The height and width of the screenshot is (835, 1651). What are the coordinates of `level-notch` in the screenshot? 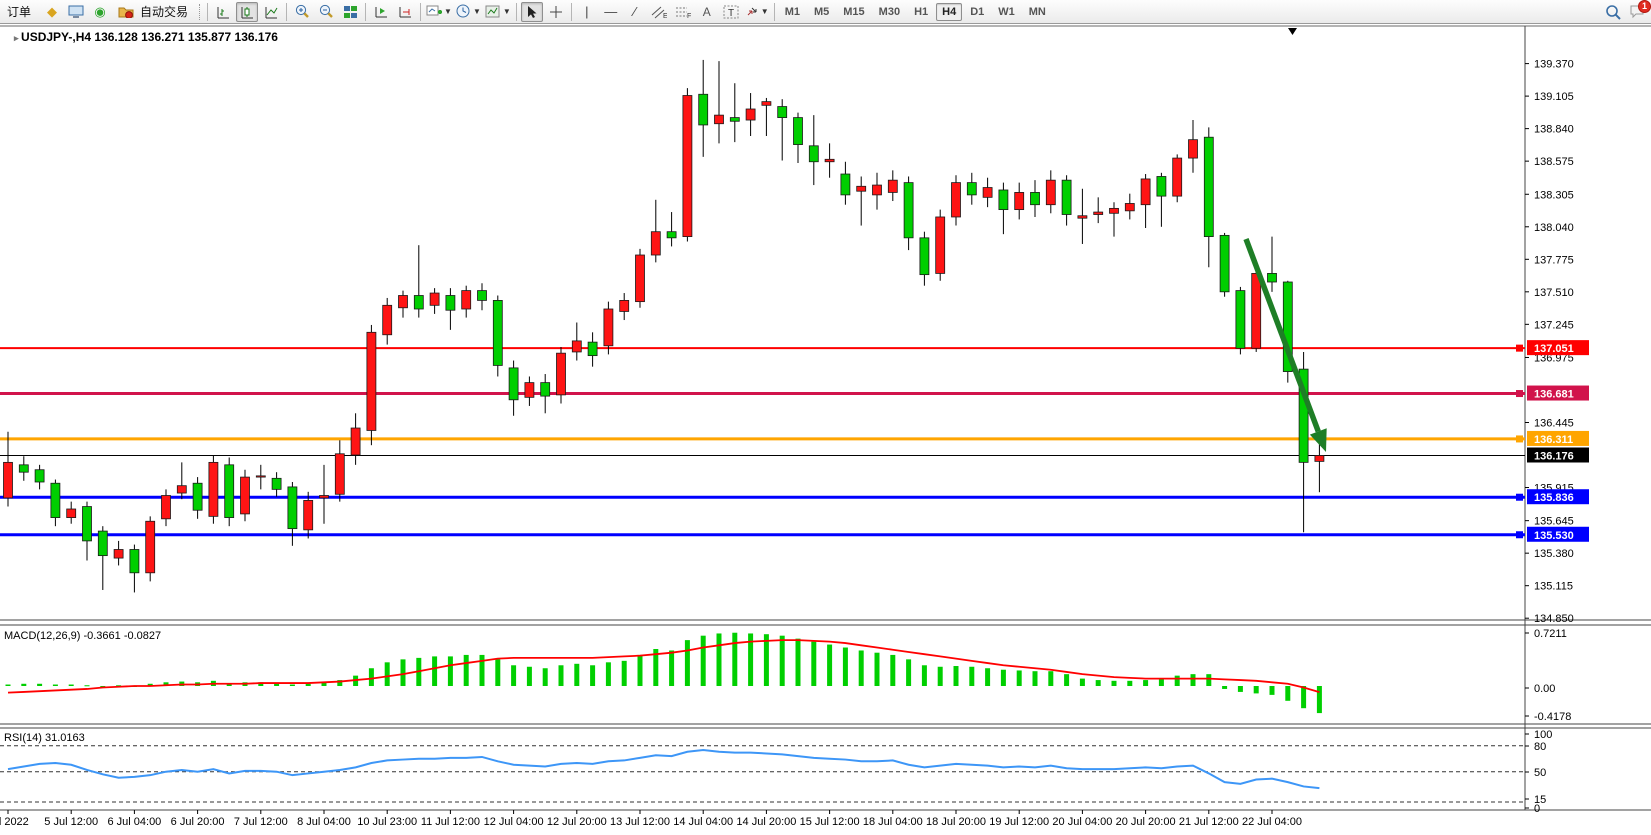 It's located at (1519, 394).